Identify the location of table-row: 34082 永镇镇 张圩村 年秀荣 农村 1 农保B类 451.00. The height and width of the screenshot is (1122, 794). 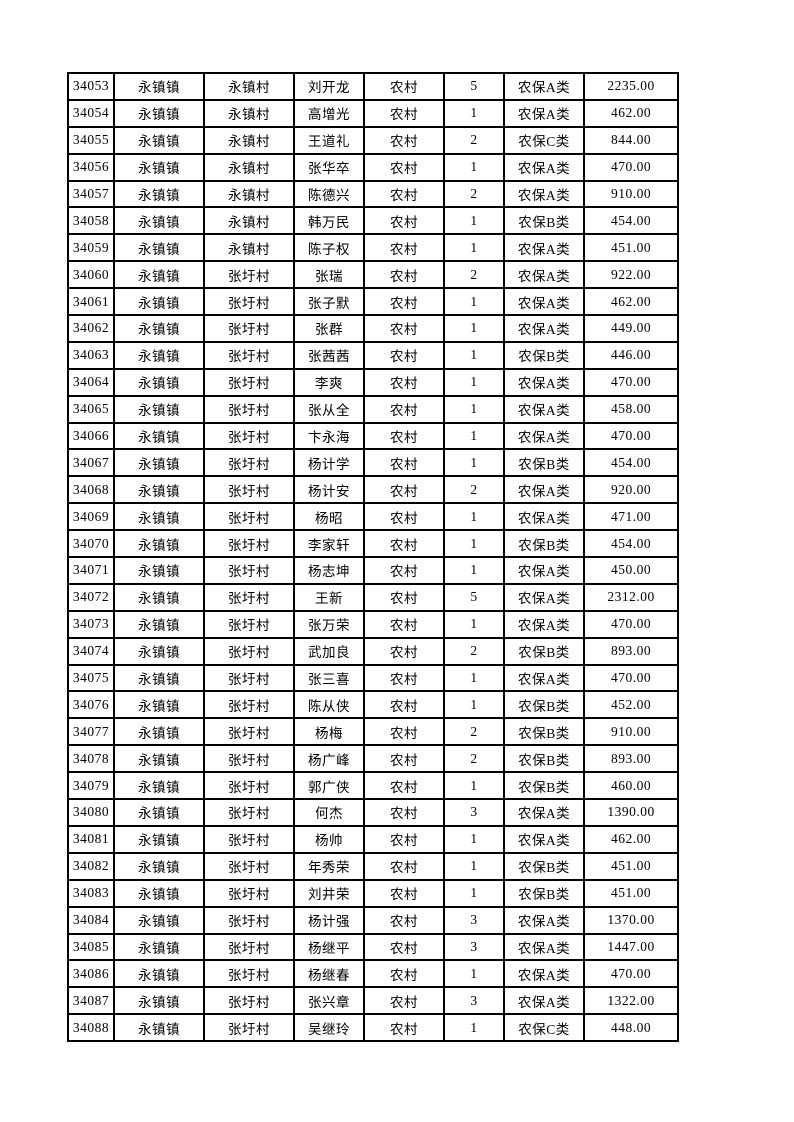
(373, 866).